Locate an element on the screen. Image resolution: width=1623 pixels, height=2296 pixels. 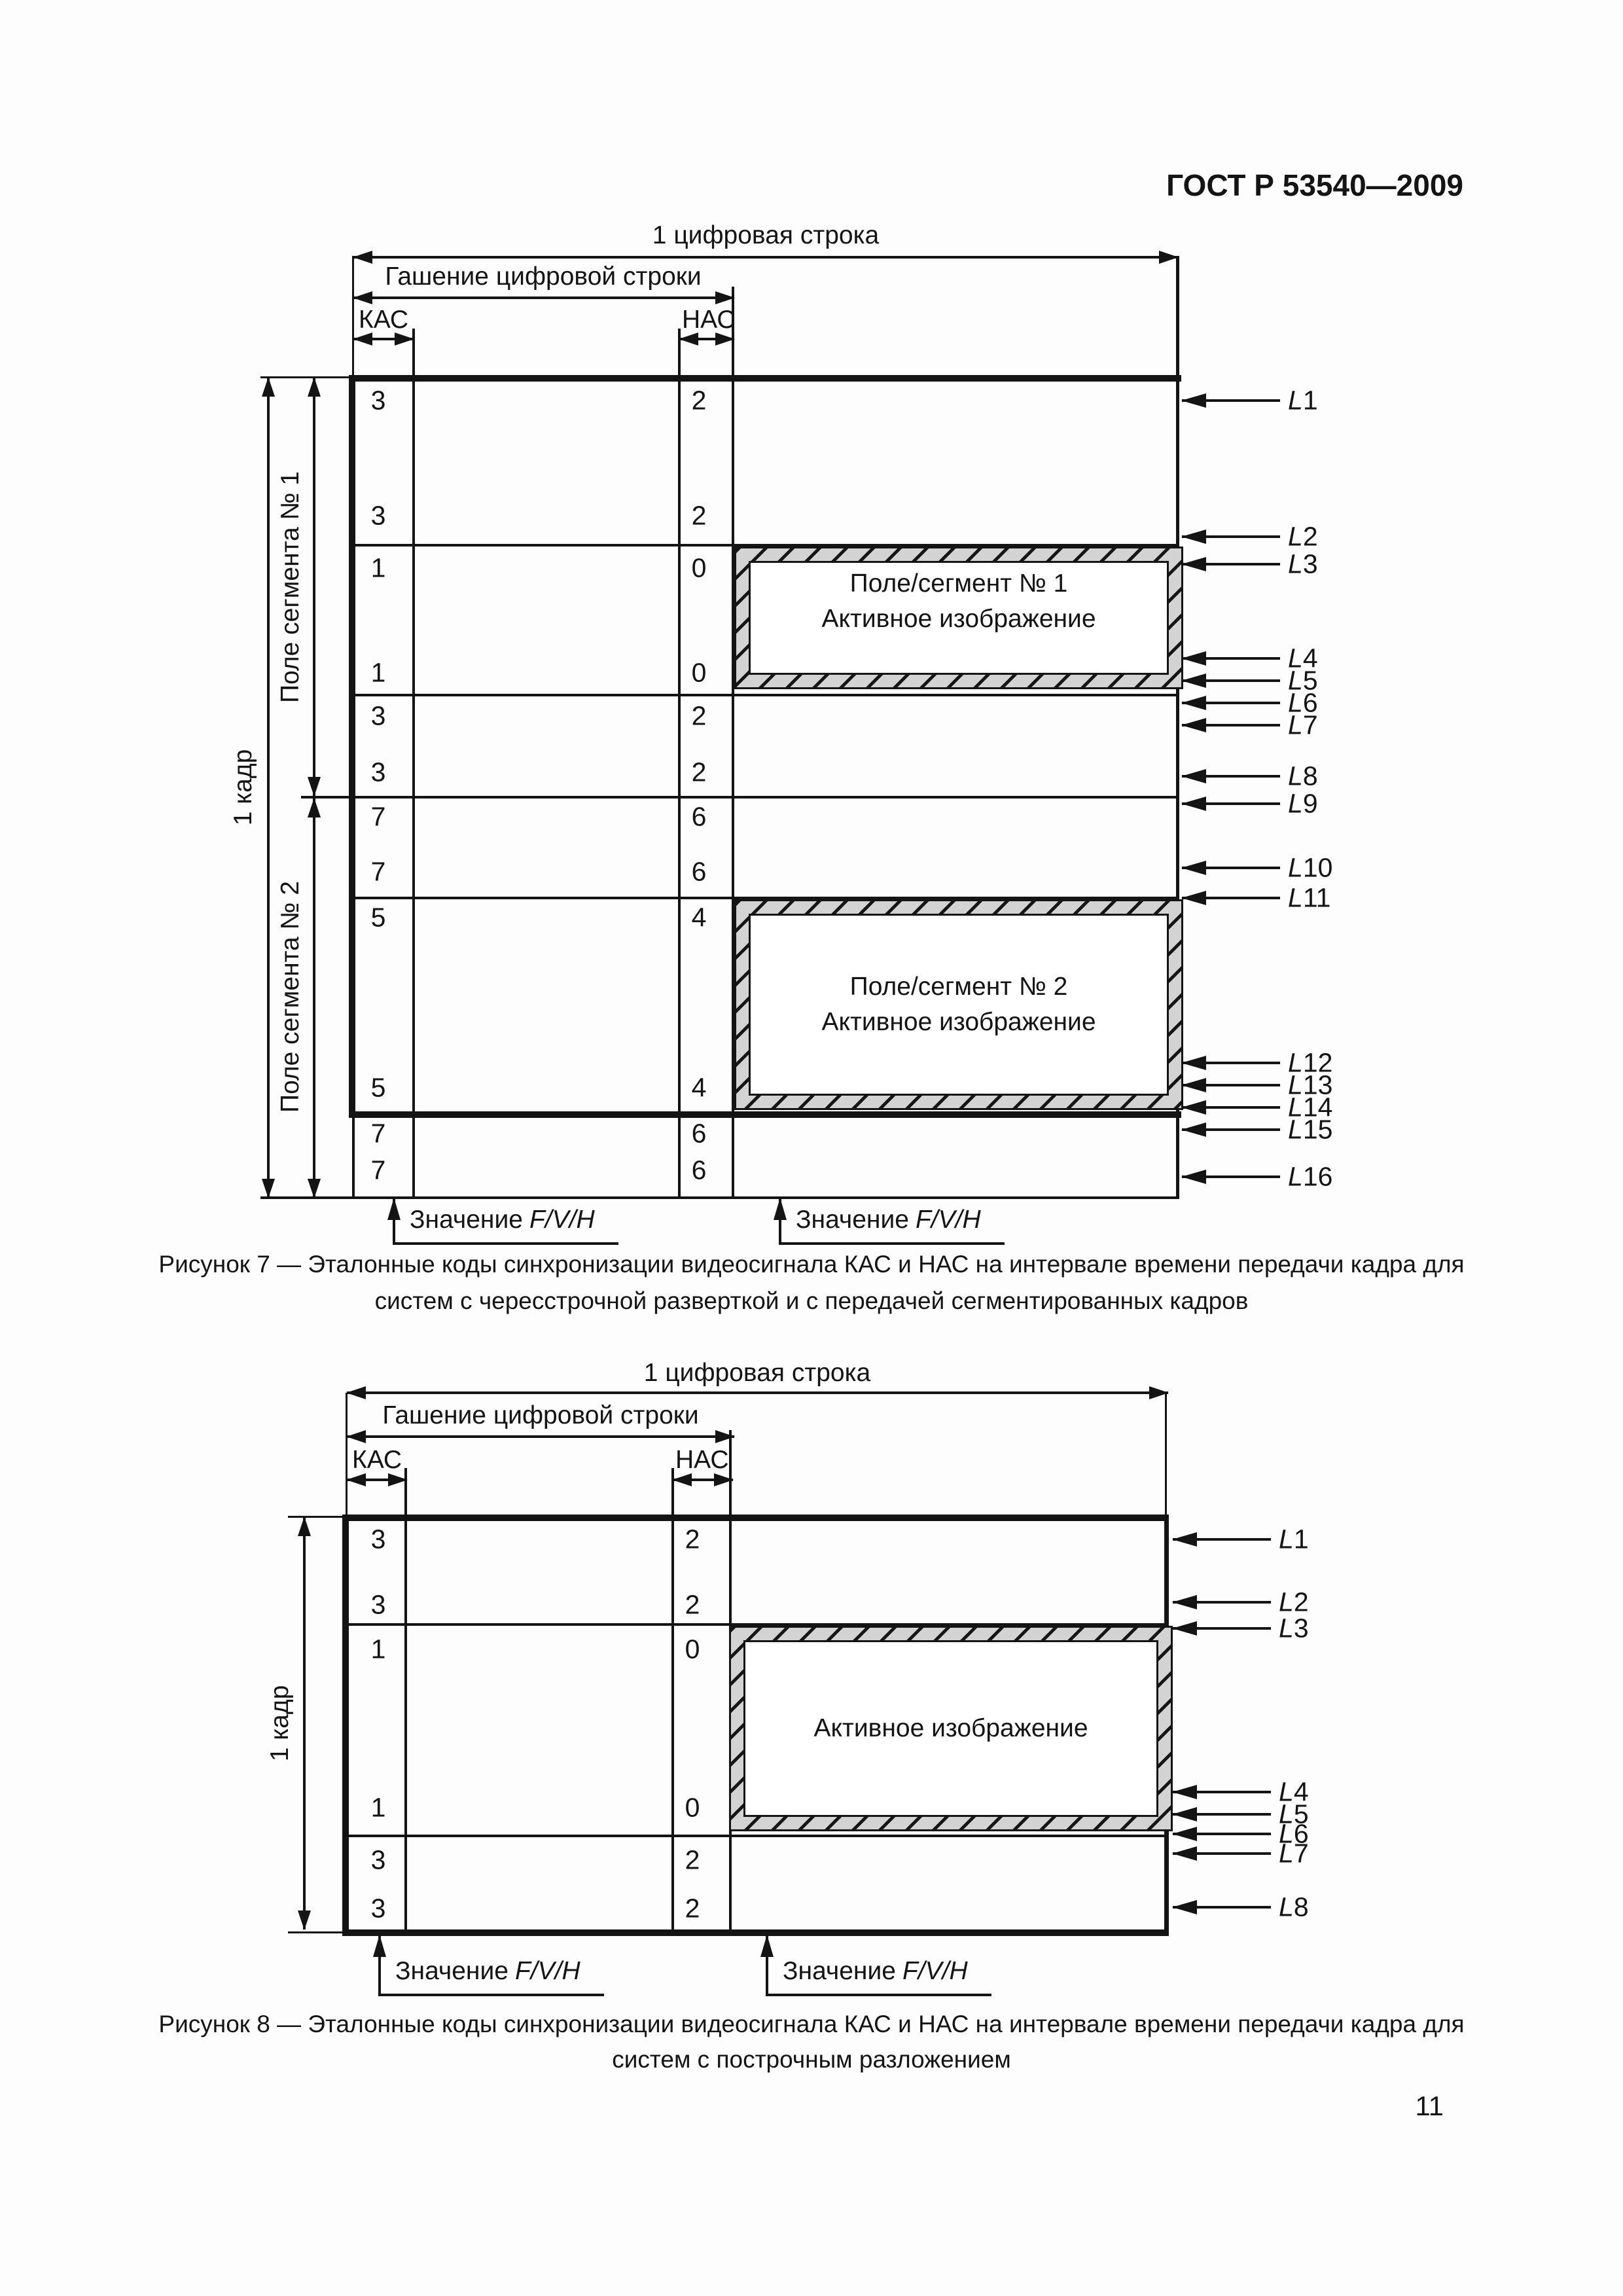
top-tick-line is located at coordinates (317, 1517).